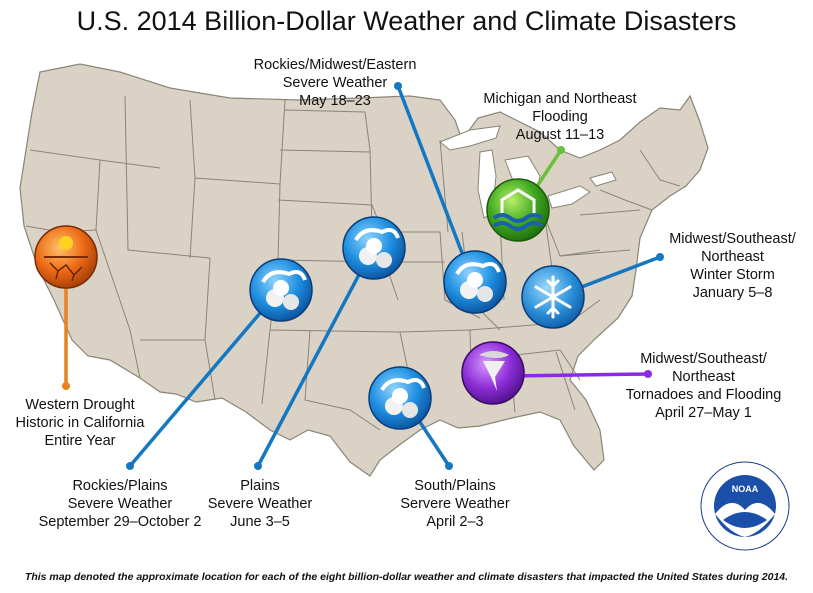 The width and height of the screenshot is (813, 593). I want to click on flooded-house-icon, so click(518, 210).